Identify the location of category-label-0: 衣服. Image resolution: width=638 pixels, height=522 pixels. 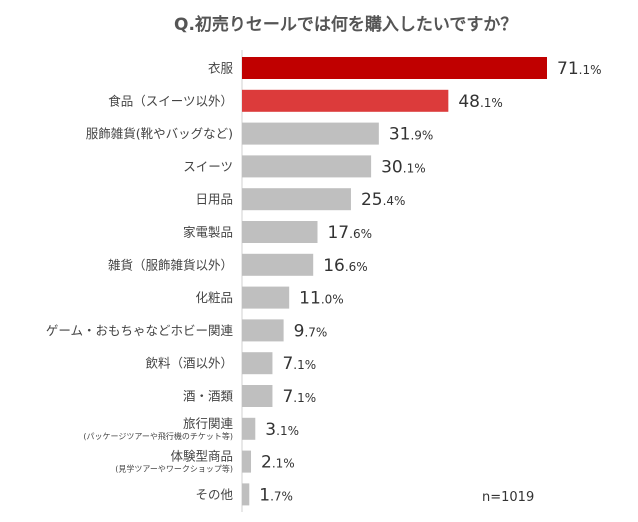
(221, 68).